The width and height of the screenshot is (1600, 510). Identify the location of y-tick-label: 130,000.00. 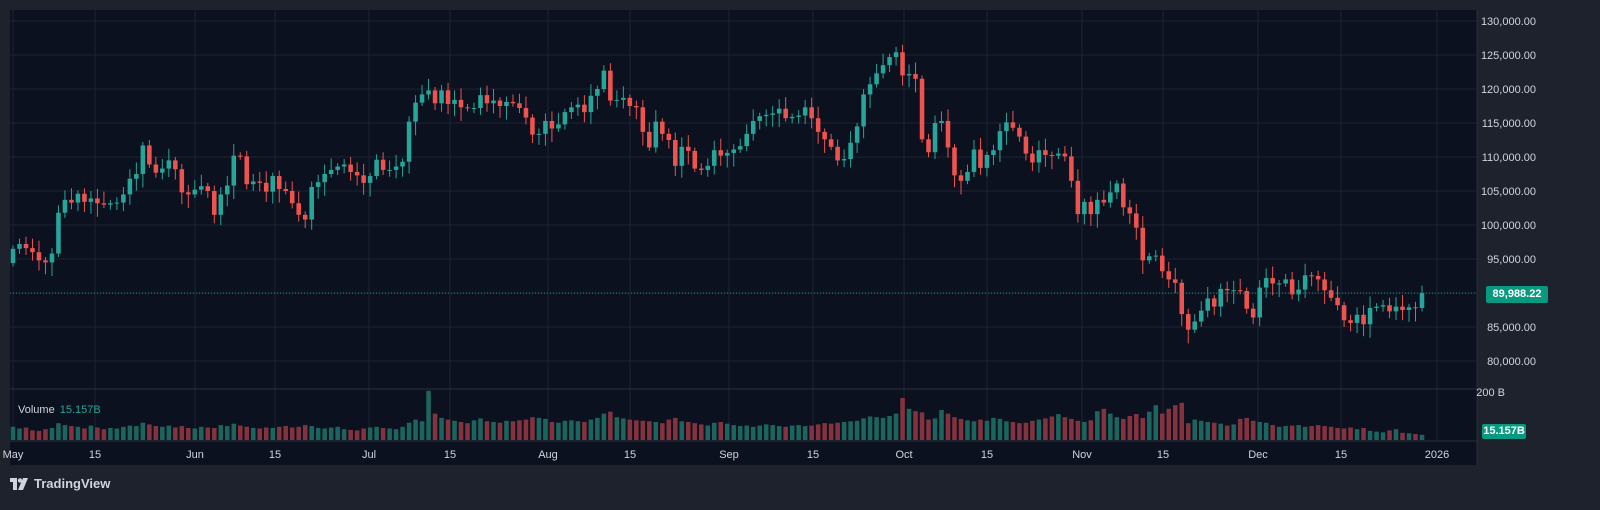
(1508, 22).